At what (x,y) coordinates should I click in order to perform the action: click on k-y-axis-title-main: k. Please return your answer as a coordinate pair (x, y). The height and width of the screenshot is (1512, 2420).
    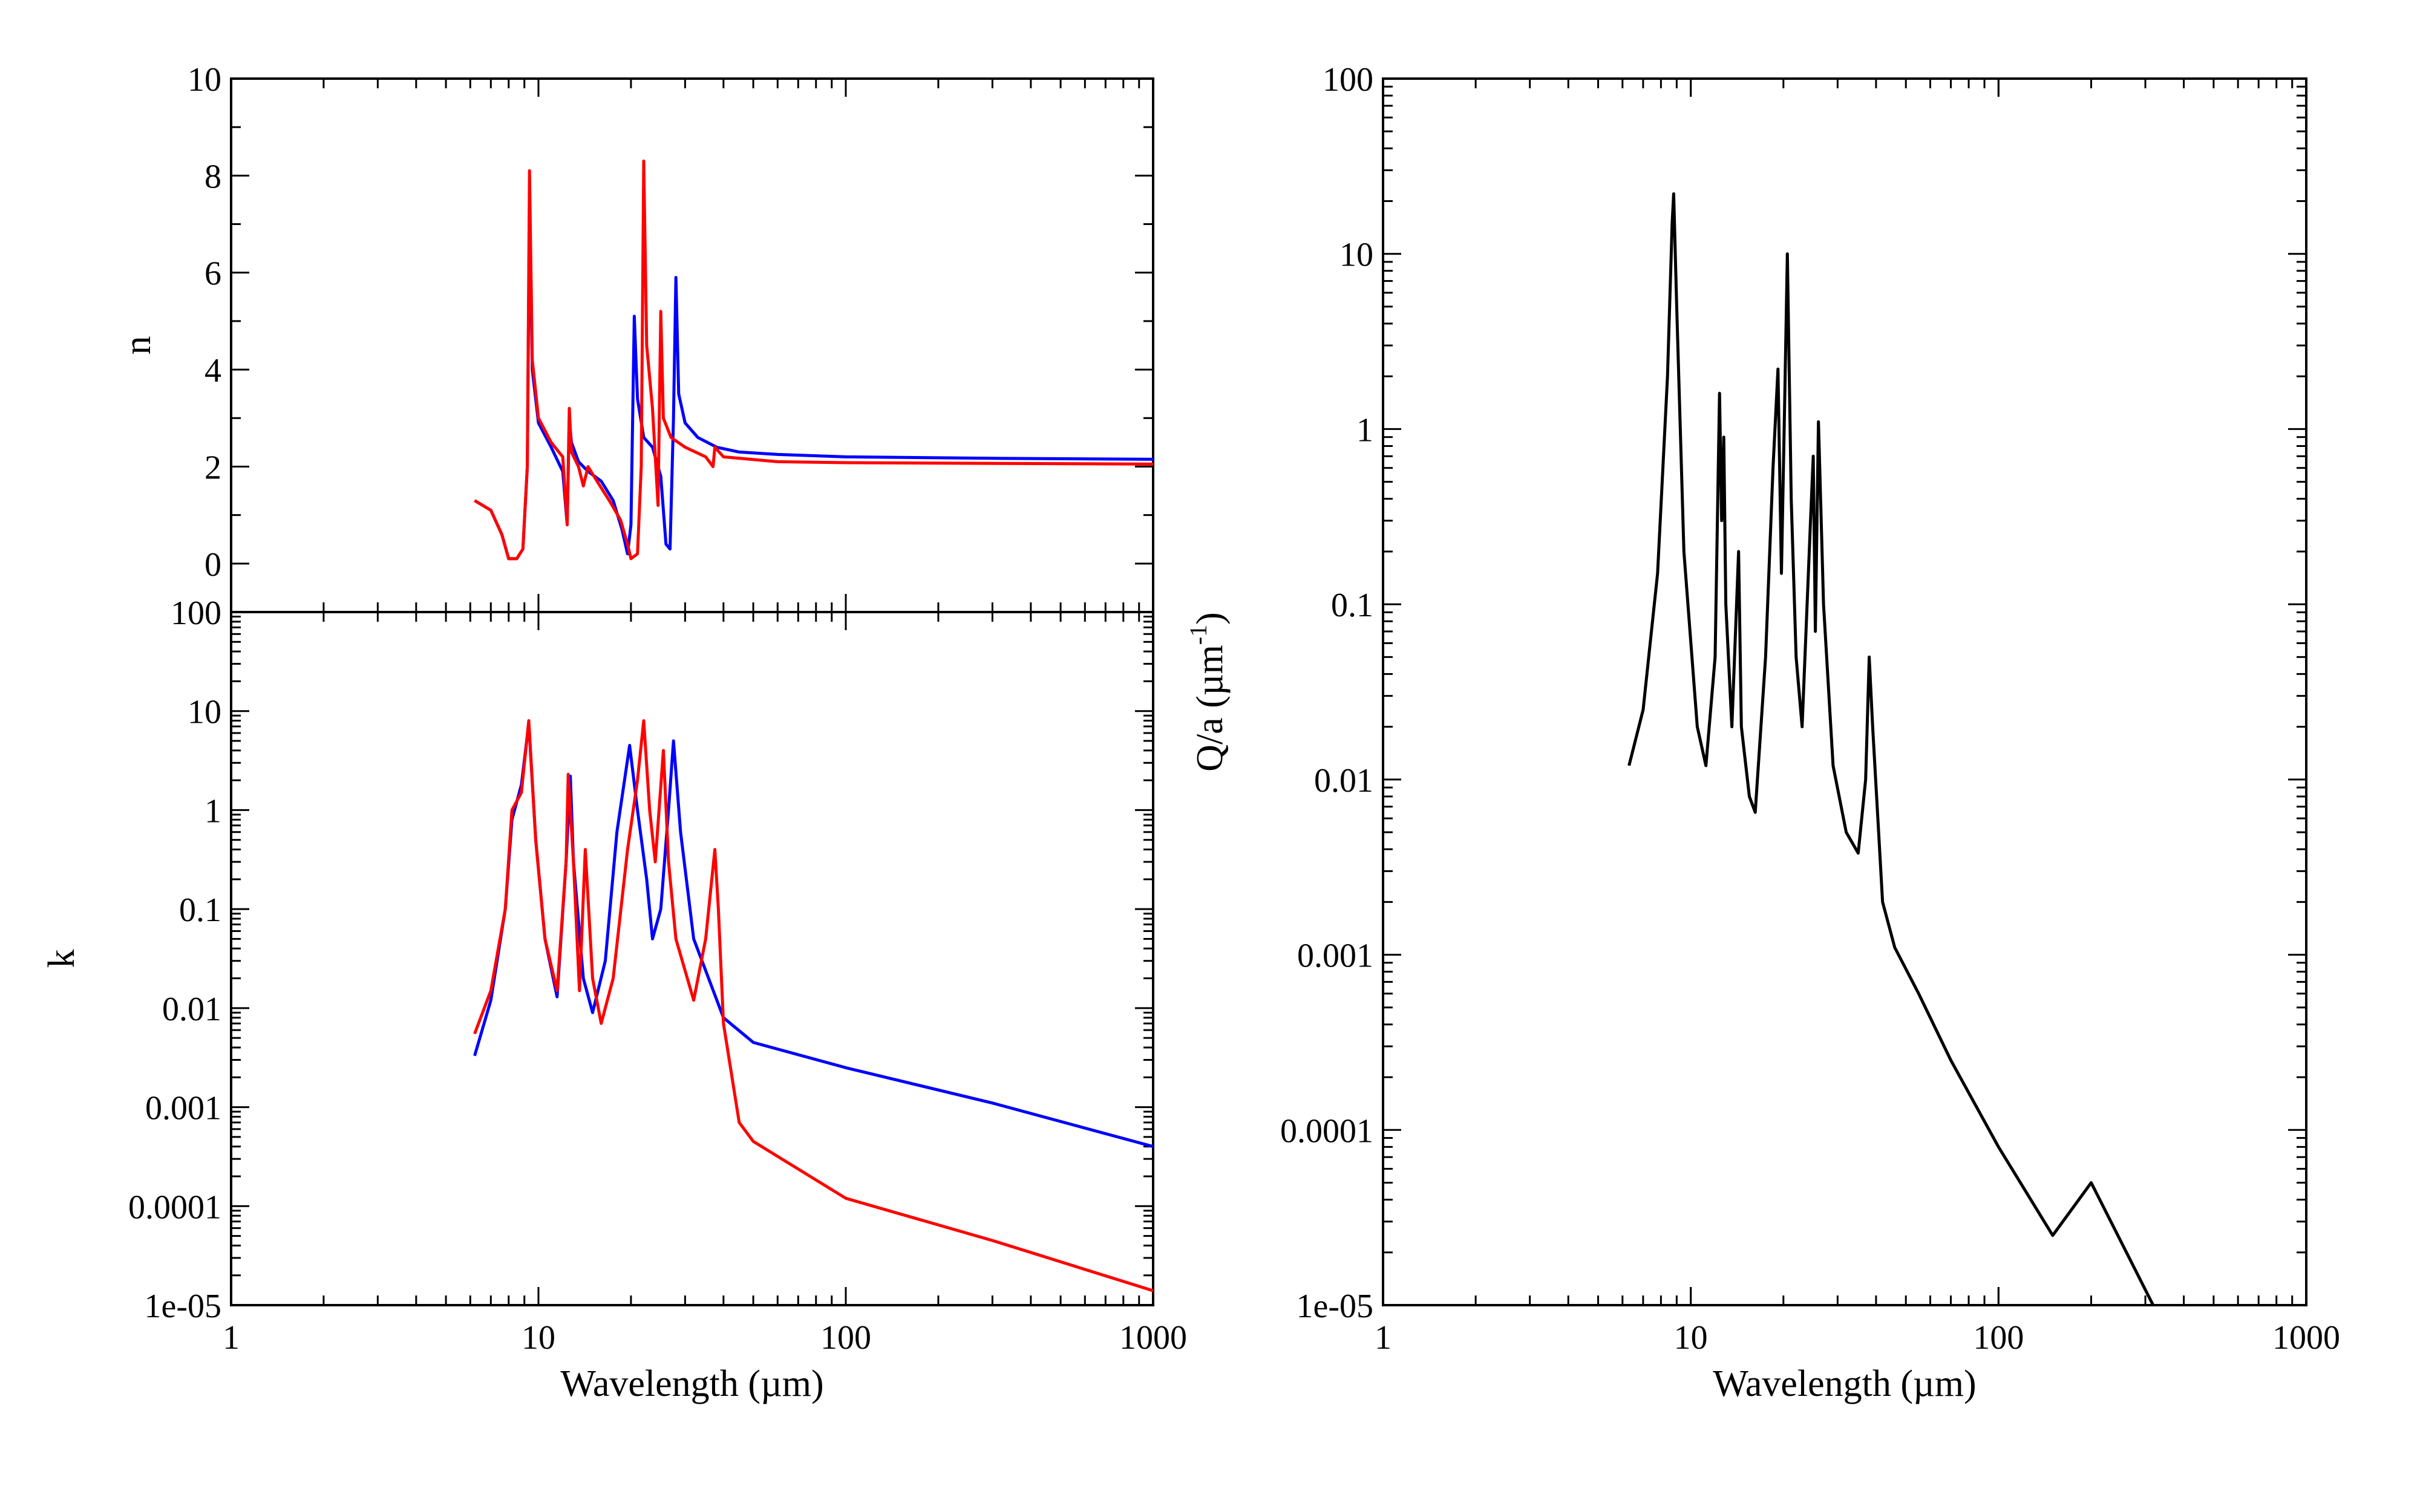
    Looking at the image, I should click on (61, 959).